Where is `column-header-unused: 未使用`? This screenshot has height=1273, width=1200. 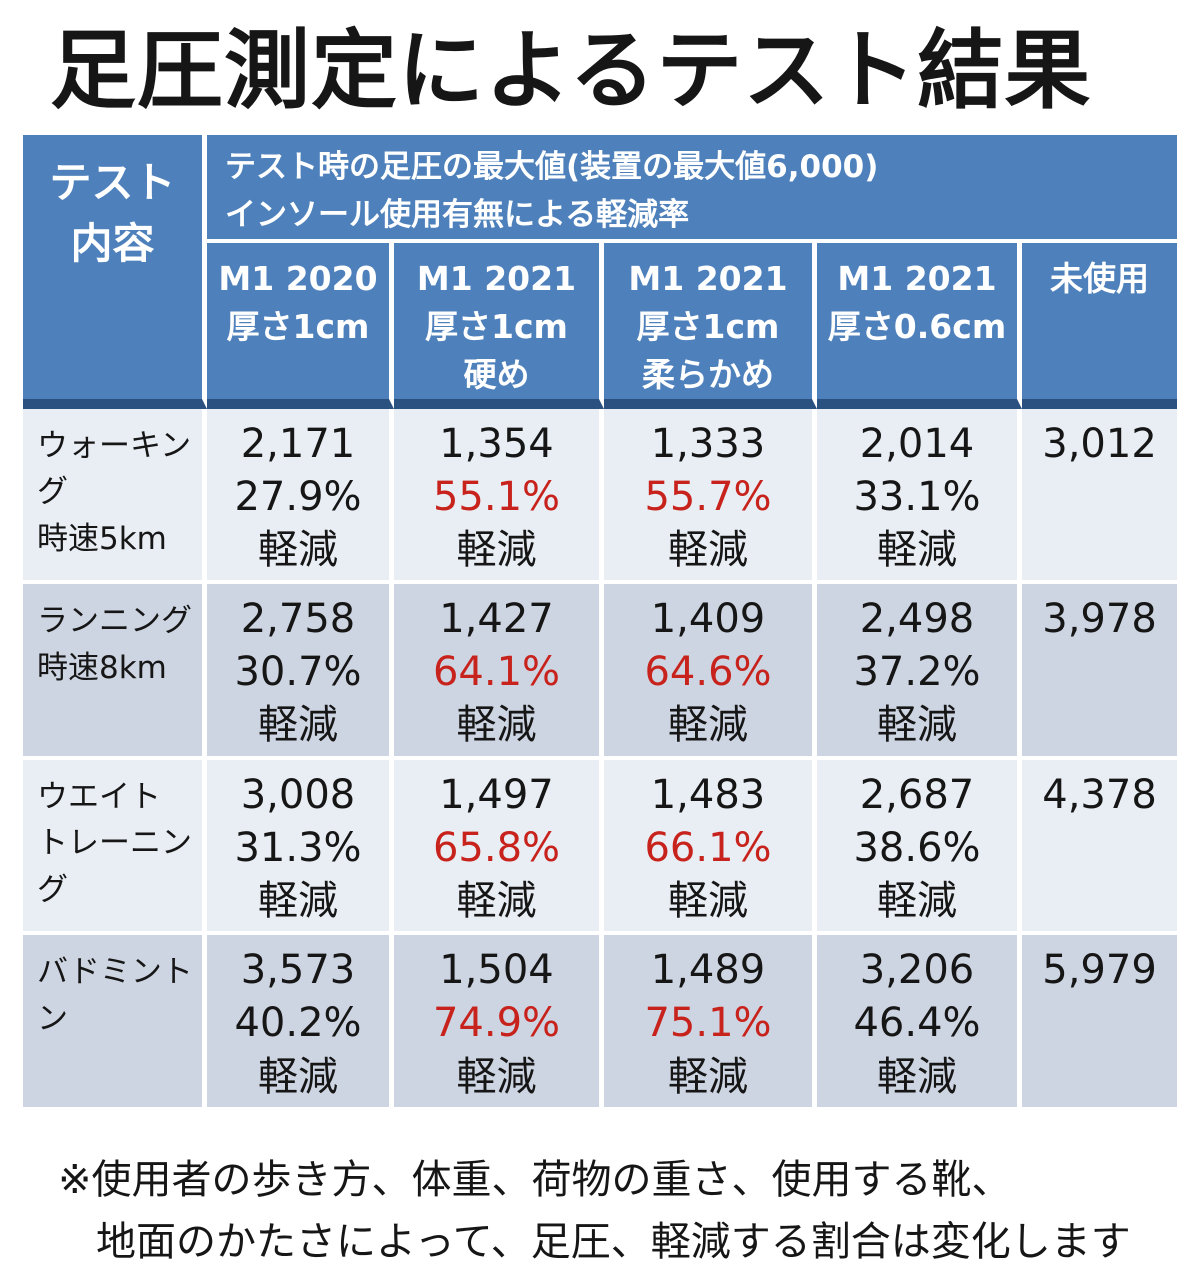 column-header-unused: 未使用 is located at coordinates (1100, 325).